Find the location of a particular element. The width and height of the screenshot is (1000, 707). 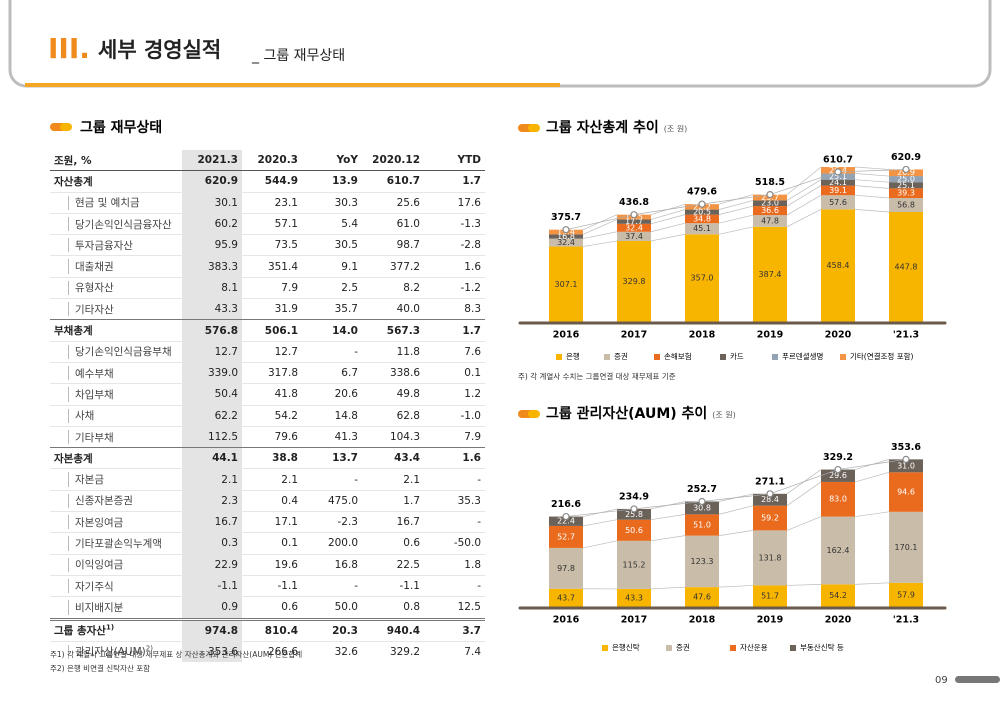

row-label: 자본잉여금 is located at coordinates (116, 522).